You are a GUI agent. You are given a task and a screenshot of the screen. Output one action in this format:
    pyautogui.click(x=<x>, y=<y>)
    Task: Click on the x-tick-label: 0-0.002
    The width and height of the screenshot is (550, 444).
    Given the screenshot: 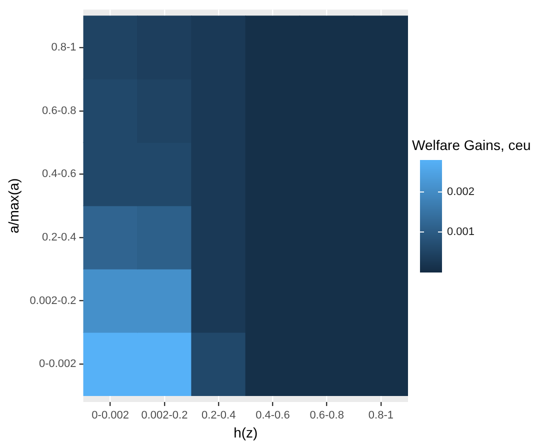 What is the action you would take?
    pyautogui.click(x=110, y=416)
    